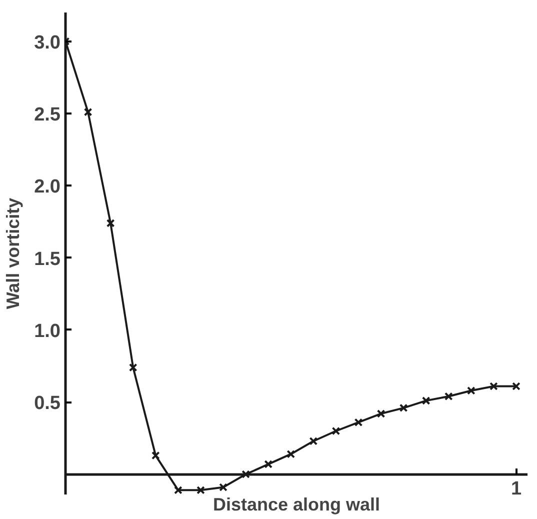 This screenshot has width=537, height=519. I want to click on y-tick-label: 3.0, so click(47, 43).